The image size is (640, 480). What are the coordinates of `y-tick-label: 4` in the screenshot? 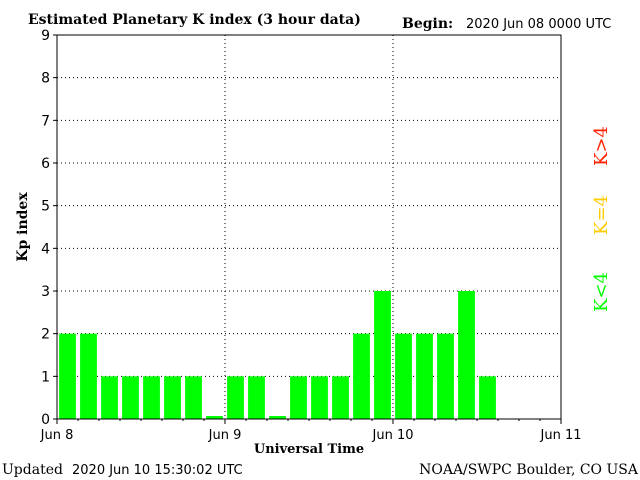 It's located at (45, 249).